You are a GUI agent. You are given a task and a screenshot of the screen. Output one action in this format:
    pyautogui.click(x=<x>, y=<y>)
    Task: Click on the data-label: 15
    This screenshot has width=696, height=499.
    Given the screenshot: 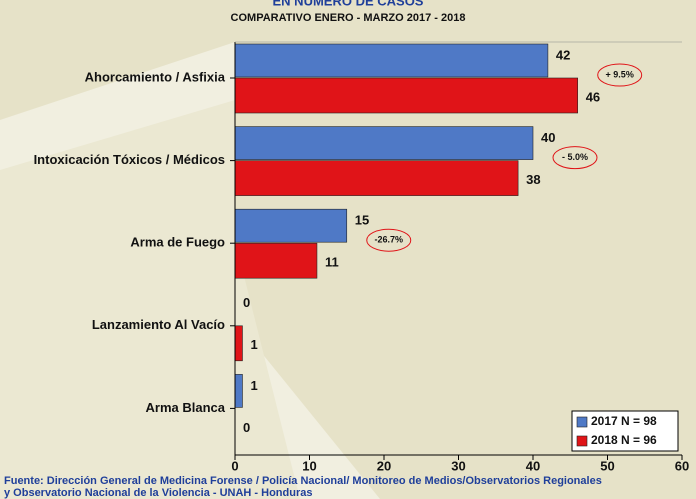 What is the action you would take?
    pyautogui.click(x=362, y=220)
    